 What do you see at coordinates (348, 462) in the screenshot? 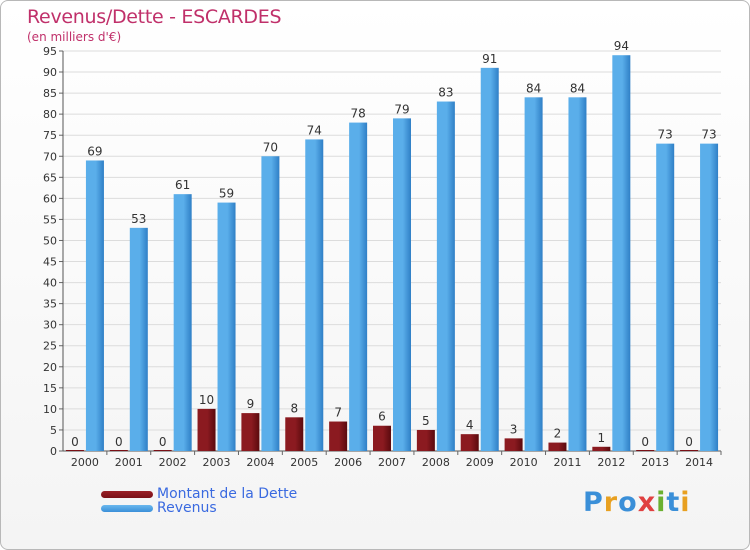
I see `x-tick-label: 2006` at bounding box center [348, 462].